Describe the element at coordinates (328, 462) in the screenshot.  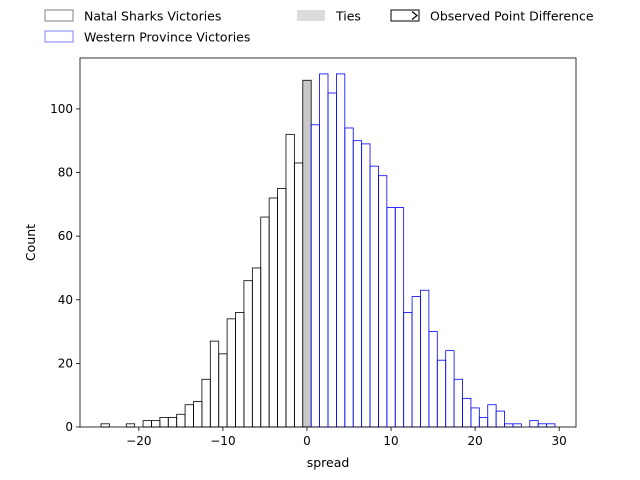
I see `x-axis-label: spread` at that location.